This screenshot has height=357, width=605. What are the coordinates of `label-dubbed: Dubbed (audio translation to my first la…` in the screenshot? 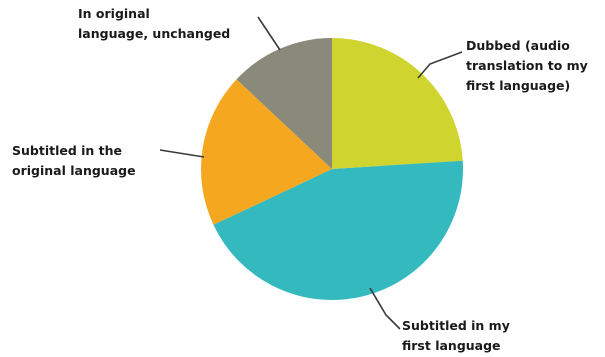 It's located at (529, 65).